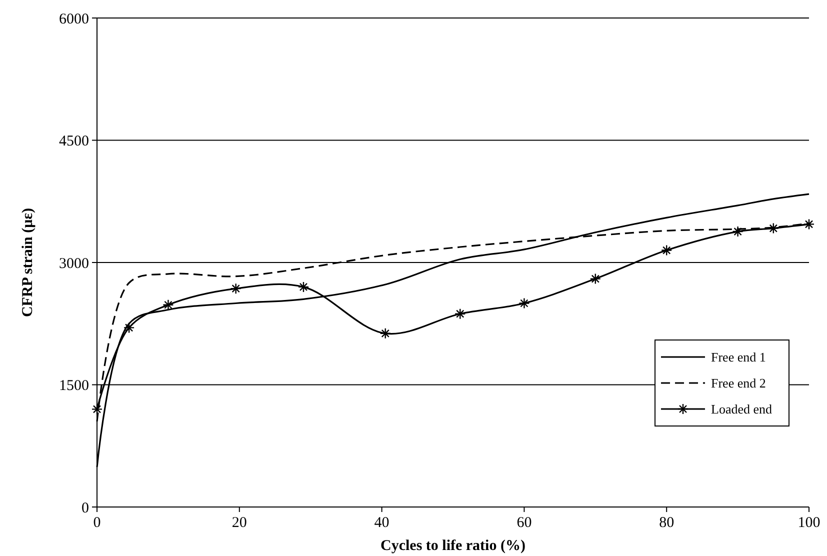  What do you see at coordinates (239, 523) in the screenshot?
I see `x-tick-label: 20` at bounding box center [239, 523].